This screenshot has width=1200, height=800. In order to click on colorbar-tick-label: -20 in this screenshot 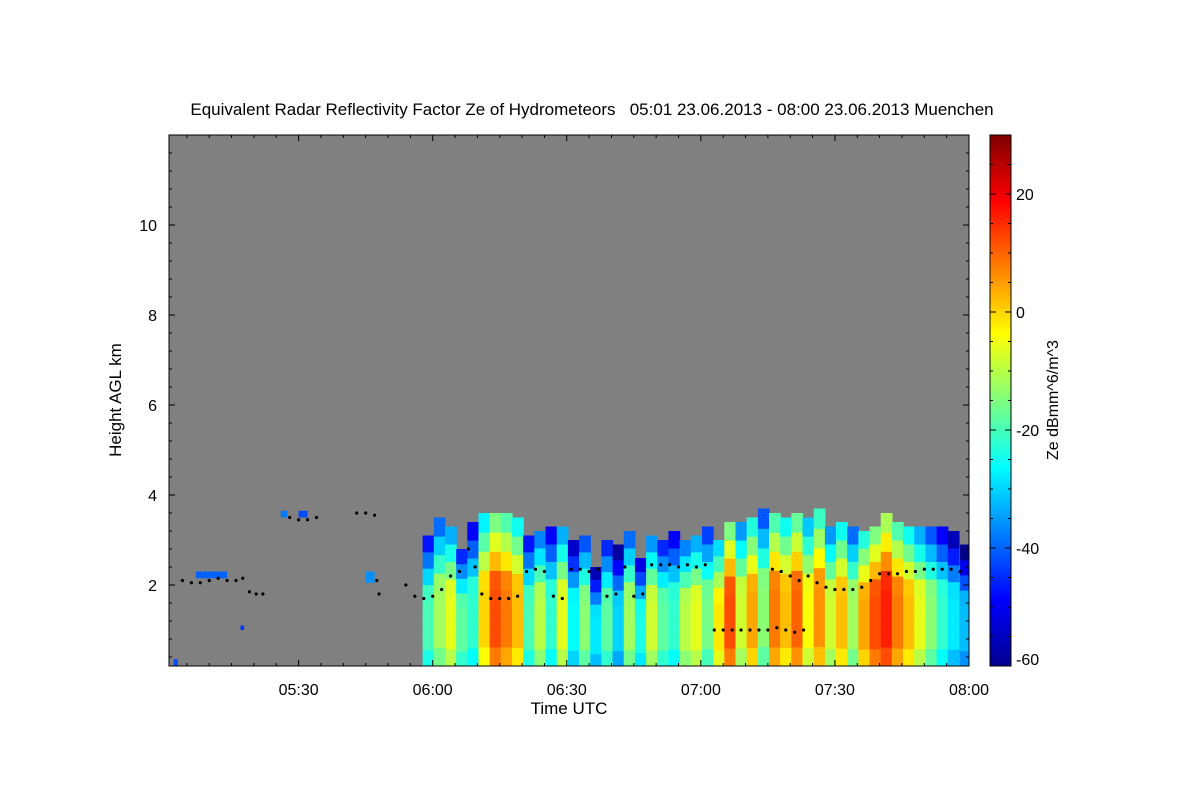, I will do `click(1027, 431)`.